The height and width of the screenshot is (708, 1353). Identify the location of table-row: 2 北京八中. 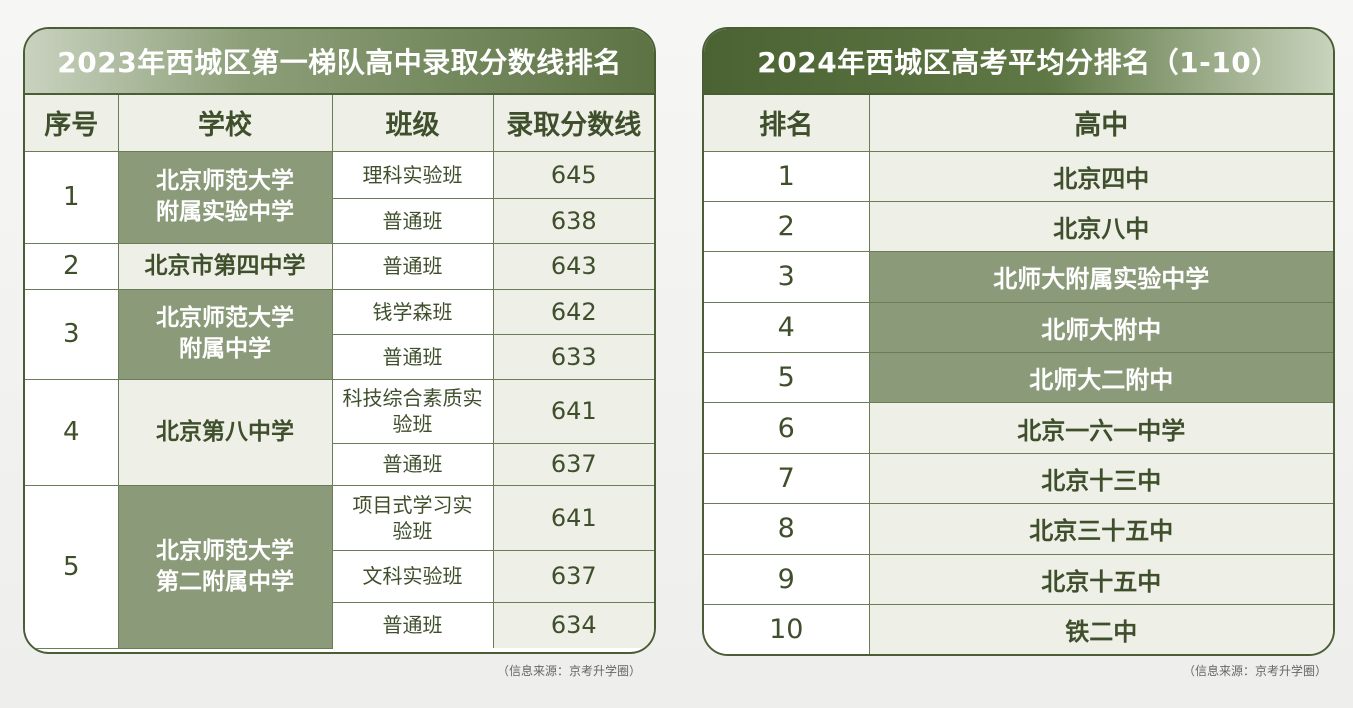
(1018, 226).